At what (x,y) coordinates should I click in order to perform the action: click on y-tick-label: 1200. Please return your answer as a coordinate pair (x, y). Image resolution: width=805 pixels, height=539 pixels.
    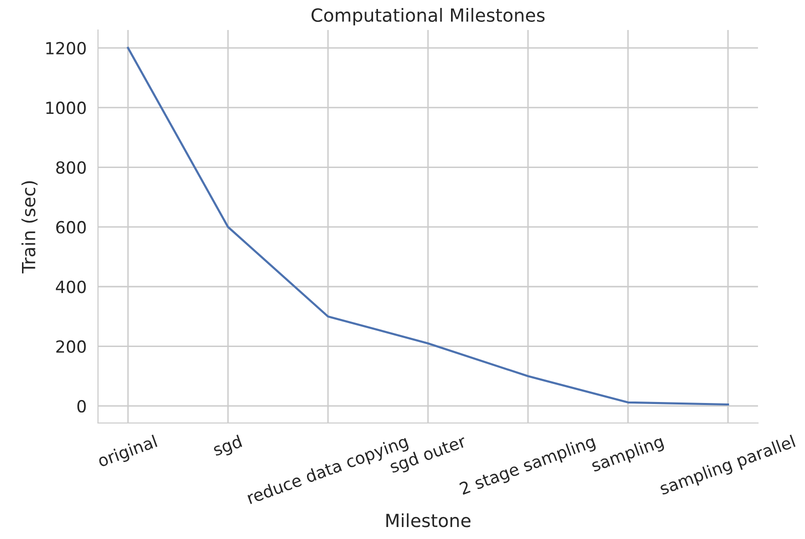
    Looking at the image, I should click on (66, 48).